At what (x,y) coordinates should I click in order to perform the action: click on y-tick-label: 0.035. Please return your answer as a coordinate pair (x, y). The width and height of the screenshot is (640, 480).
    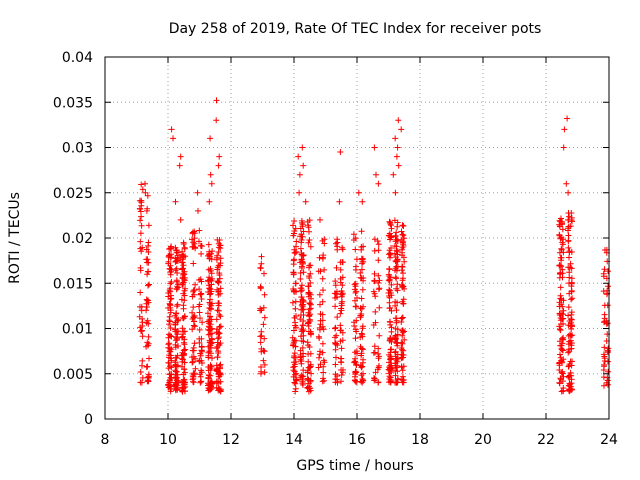
    Looking at the image, I should click on (73, 103).